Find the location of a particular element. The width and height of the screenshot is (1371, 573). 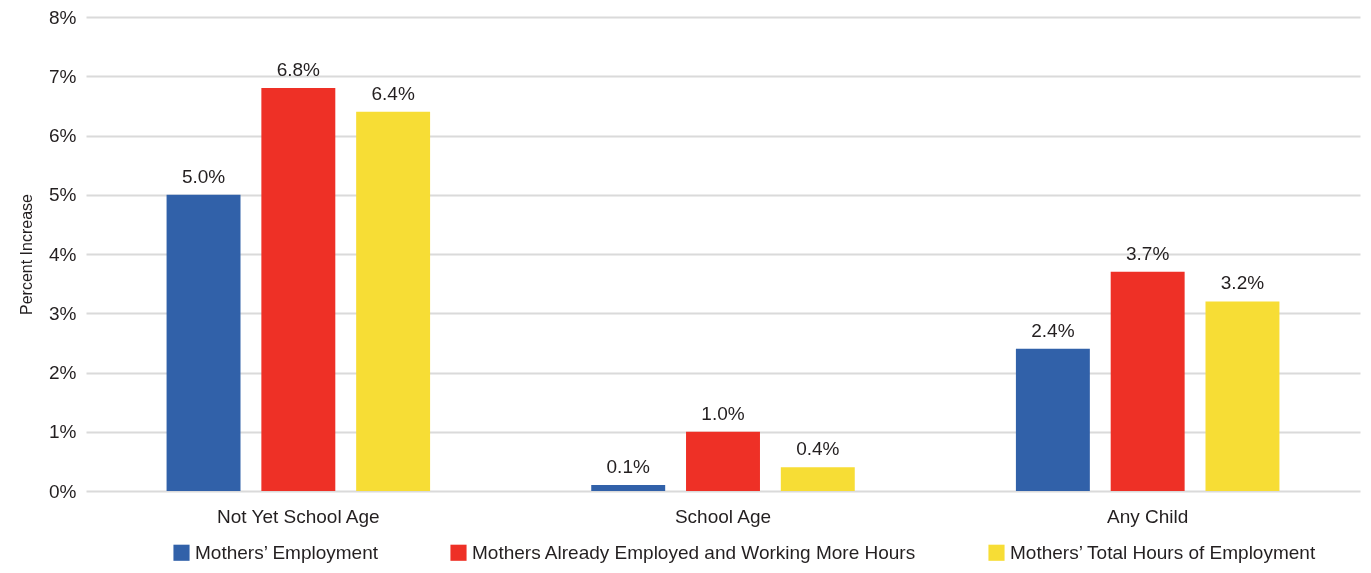

y-axis-title: Percent Increase is located at coordinates (27, 254).